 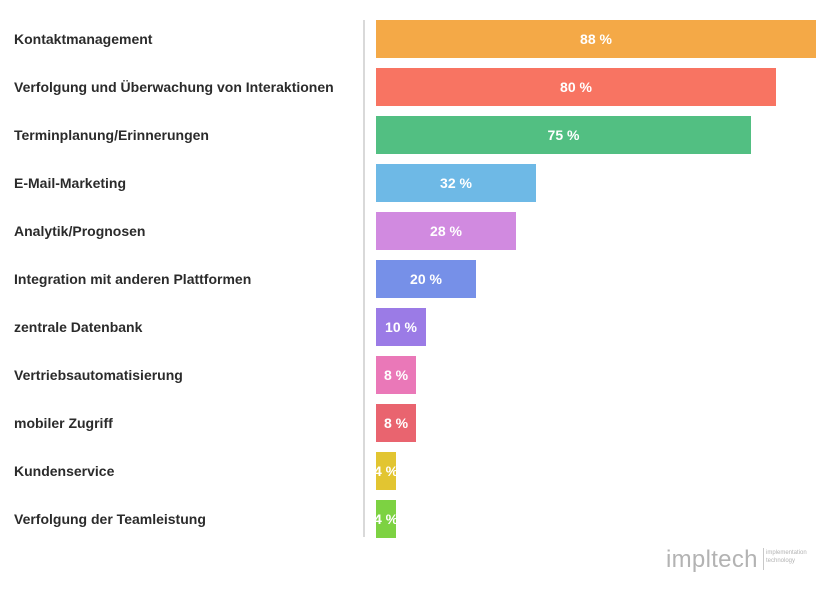 What do you see at coordinates (110, 519) in the screenshot?
I see `category-label: Verfolgung der Teamleistung` at bounding box center [110, 519].